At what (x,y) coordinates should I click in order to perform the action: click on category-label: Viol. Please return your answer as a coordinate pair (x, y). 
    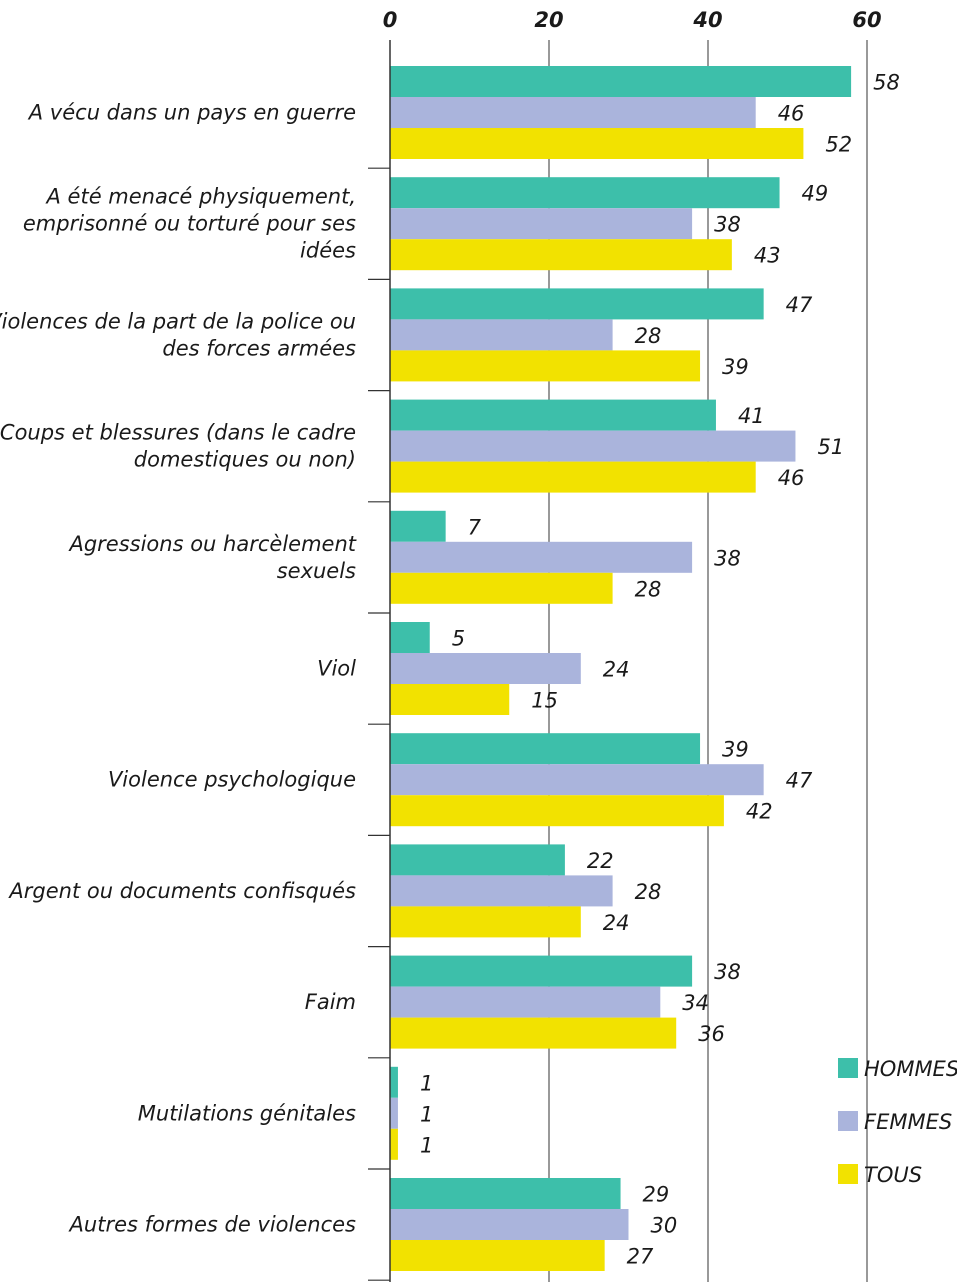
    Looking at the image, I should click on (336, 669).